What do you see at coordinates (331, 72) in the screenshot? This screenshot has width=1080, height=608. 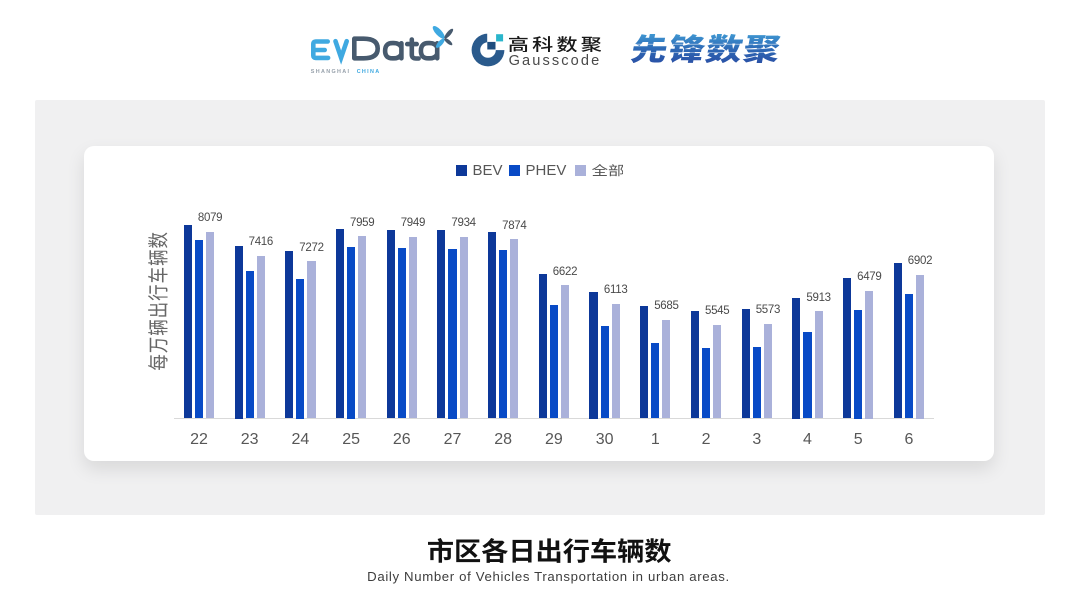 I see `svg-text: SHANGHAI` at bounding box center [331, 72].